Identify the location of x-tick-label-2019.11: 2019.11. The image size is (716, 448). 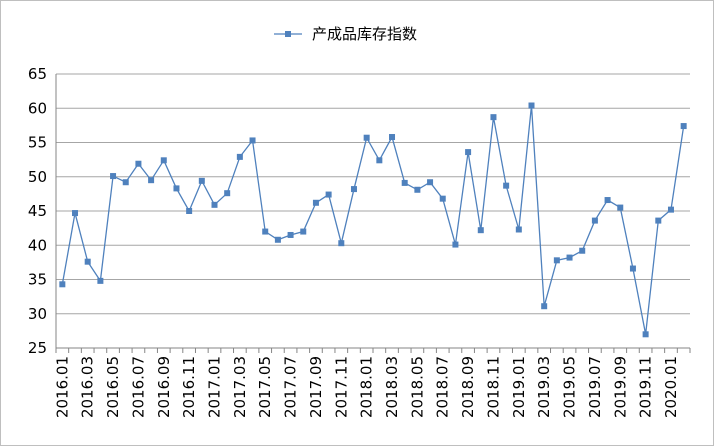
(646, 387).